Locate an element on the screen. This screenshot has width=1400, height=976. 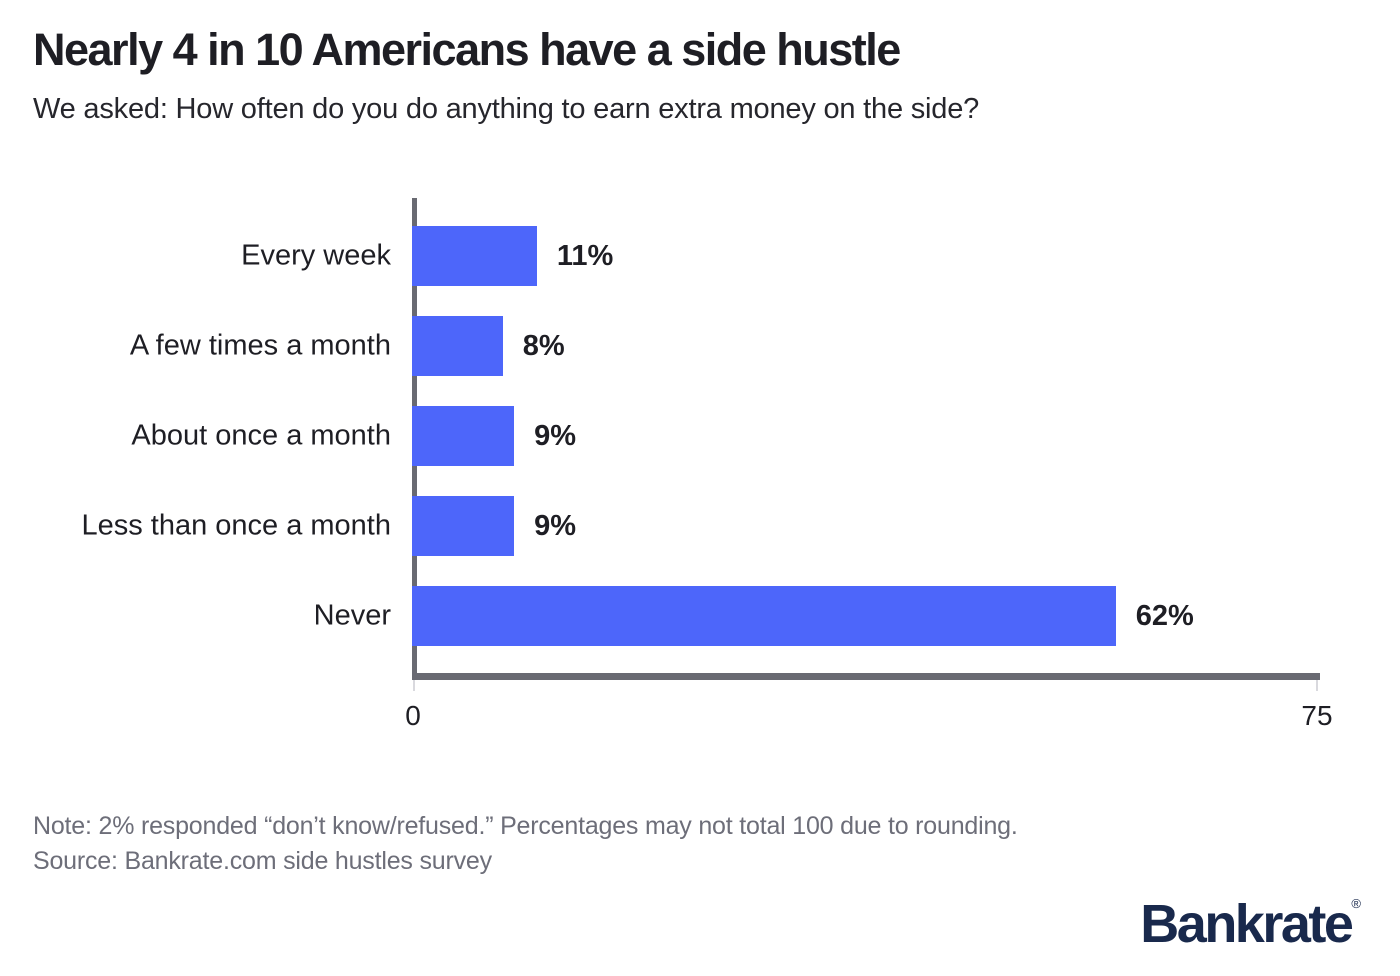
source-line: Source: Bankrate.com side hustles survey is located at coordinates (262, 861).